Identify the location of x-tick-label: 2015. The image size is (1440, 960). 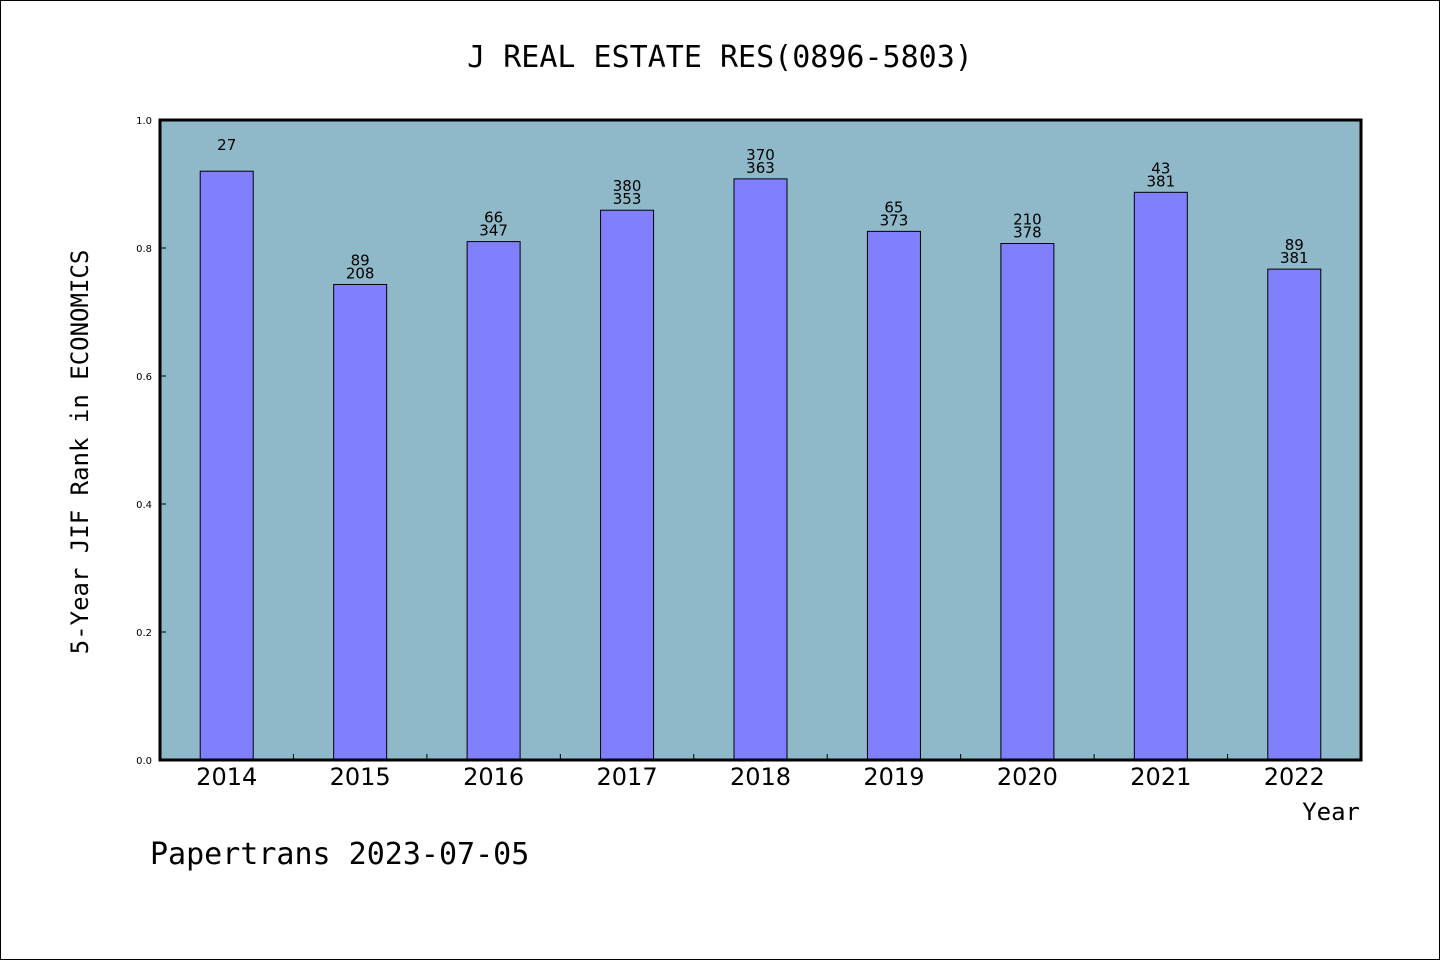
(360, 777).